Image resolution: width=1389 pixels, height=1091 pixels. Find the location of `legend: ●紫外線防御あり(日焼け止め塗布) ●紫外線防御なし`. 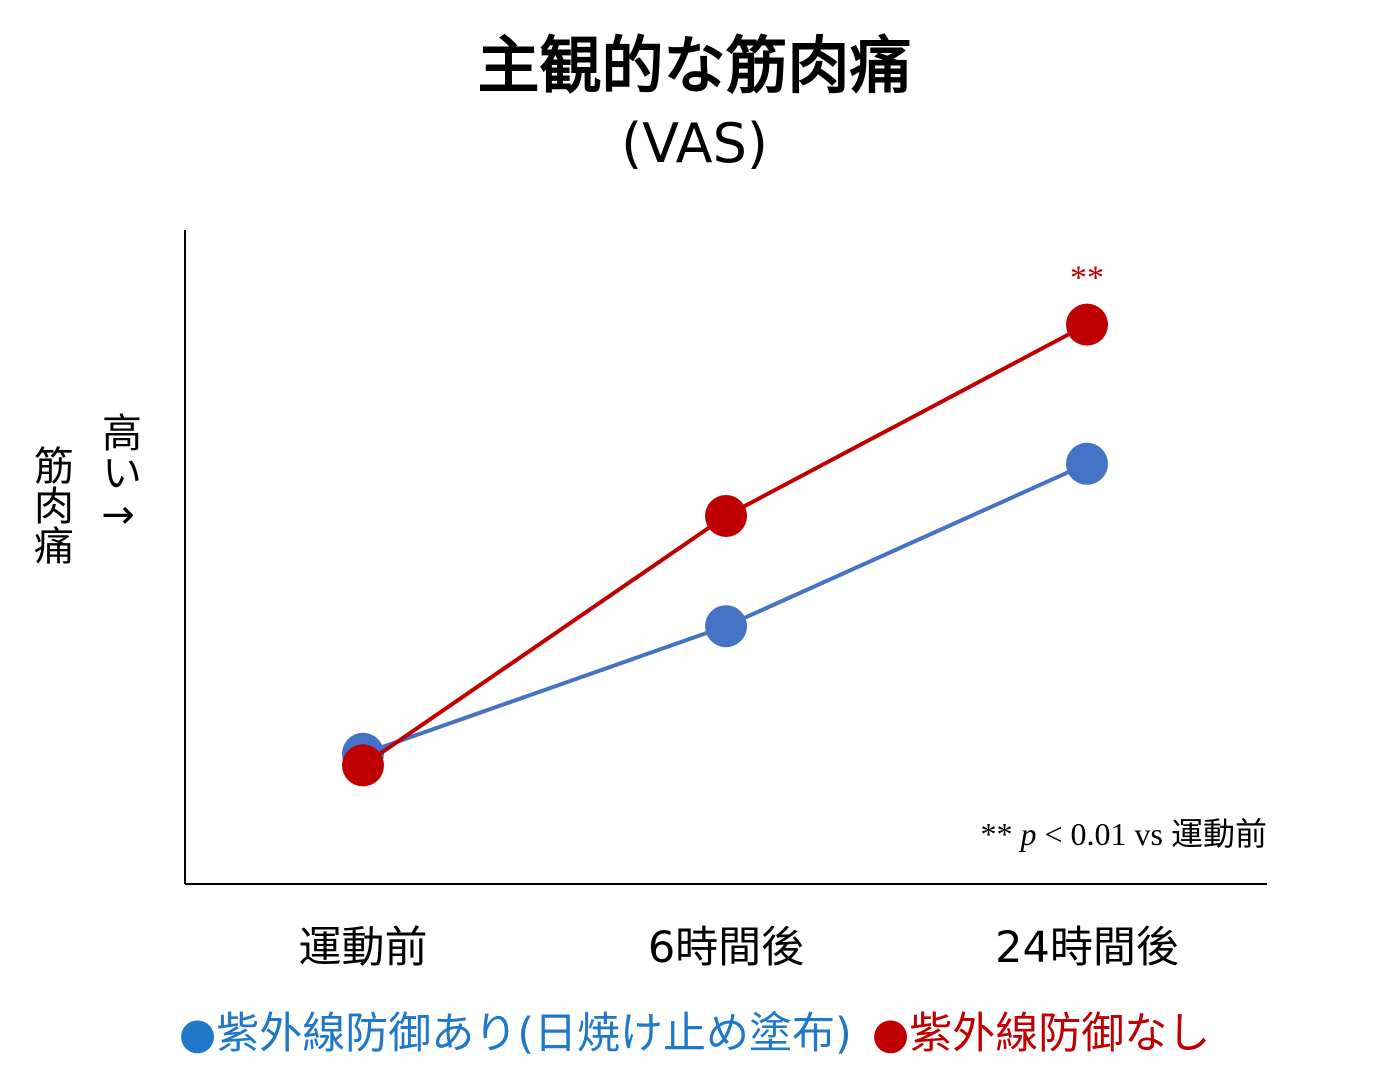

legend: ●紫外線防御あり(日焼け止め塗布) ●紫外線防御なし is located at coordinates (694, 1034).